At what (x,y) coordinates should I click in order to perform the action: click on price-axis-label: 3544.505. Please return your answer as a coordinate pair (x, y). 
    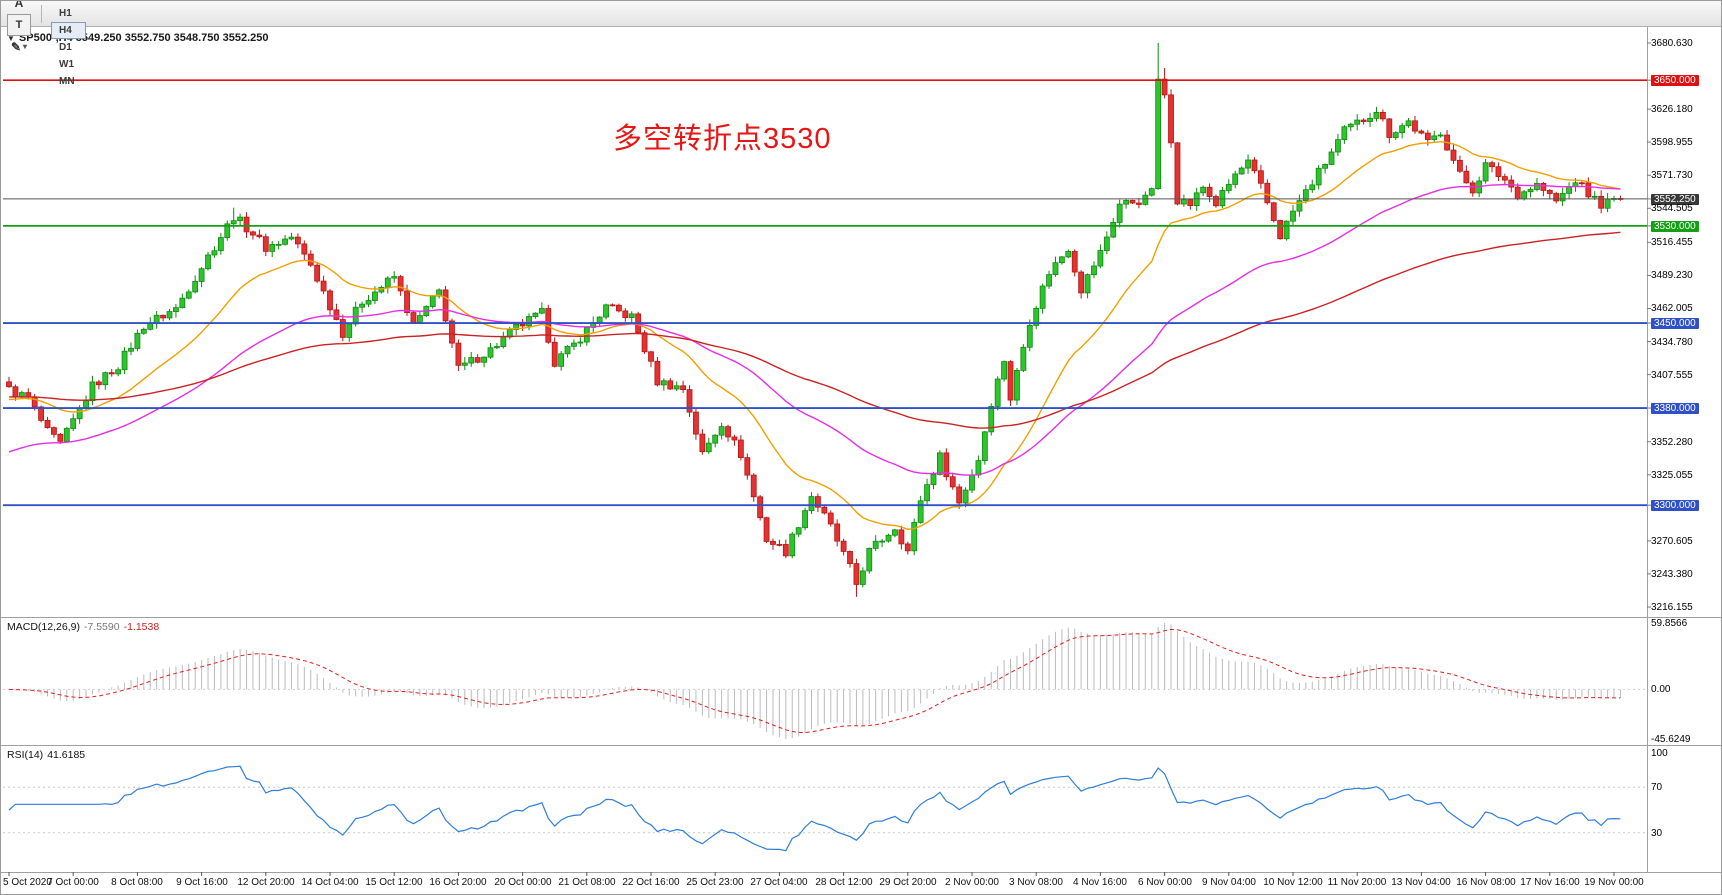
    Looking at the image, I should click on (1672, 208).